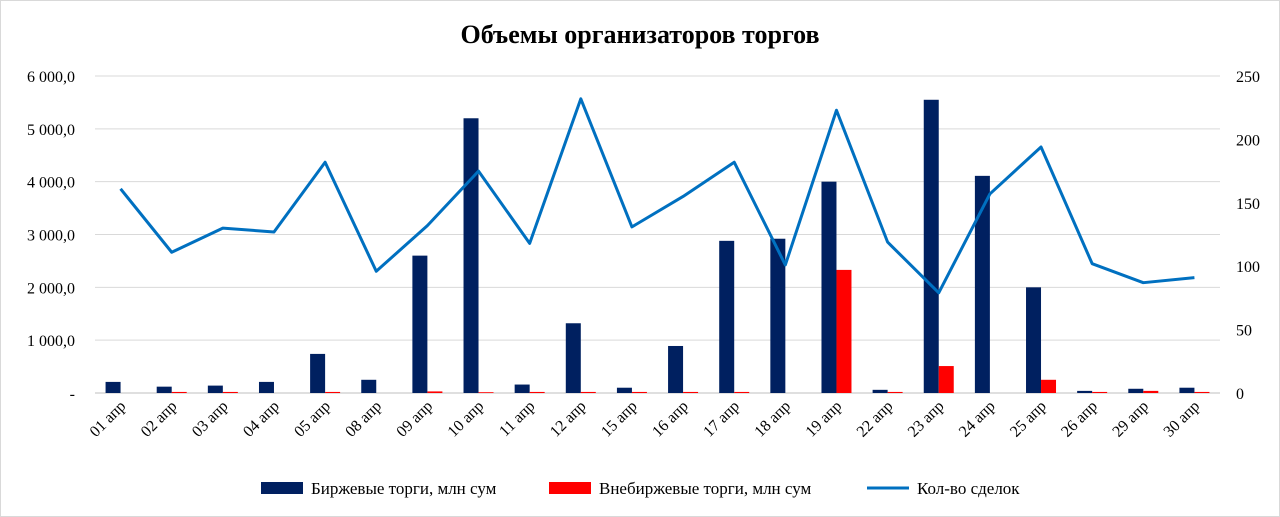 The image size is (1280, 517). Describe the element at coordinates (517, 419) in the screenshot. I see `x-tick-label: 11 апр` at that location.